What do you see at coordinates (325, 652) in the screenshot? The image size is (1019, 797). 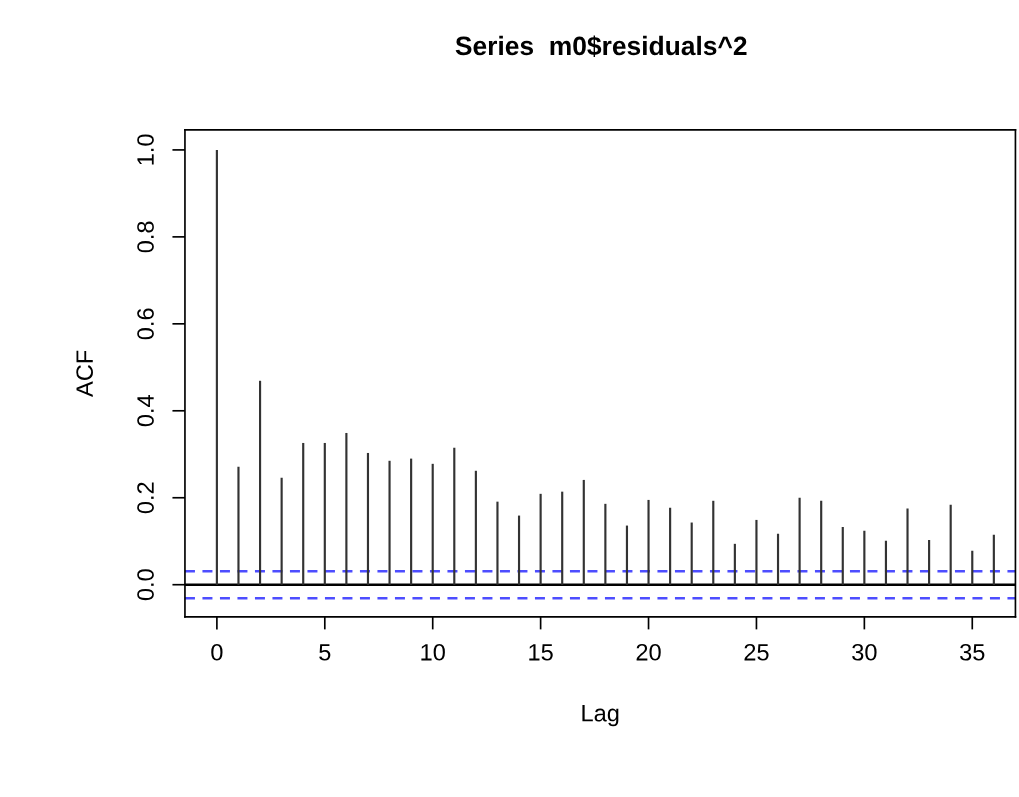 I see `x-tick-label: 5` at bounding box center [325, 652].